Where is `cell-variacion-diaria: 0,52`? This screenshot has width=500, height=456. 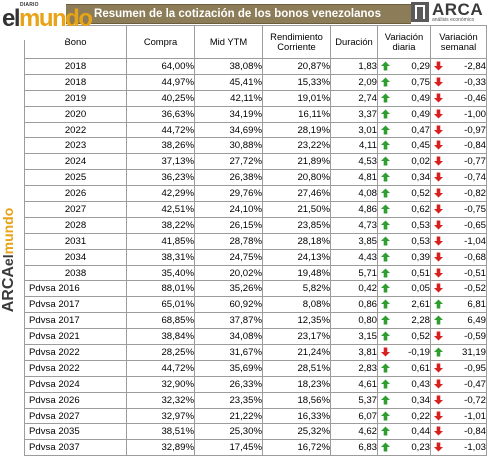
cell-variacion-diaria: 0,52 is located at coordinates (404, 337).